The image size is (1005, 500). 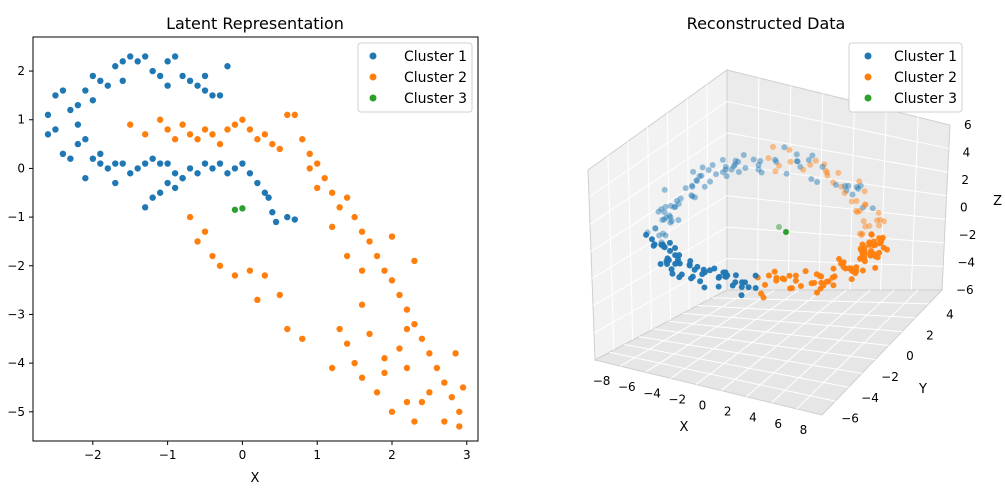 What do you see at coordinates (168, 455) in the screenshot?
I see `left-x-tick-label: −1` at bounding box center [168, 455].